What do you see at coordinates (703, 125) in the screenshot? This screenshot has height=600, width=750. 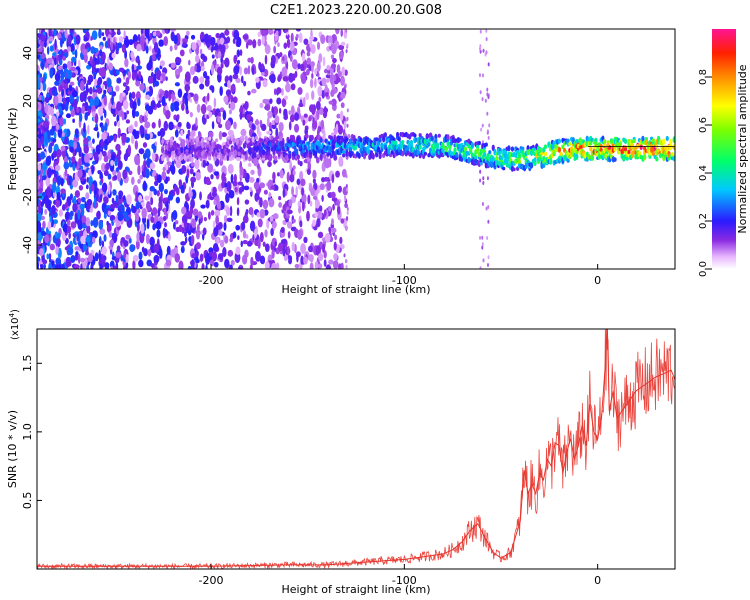 I see `colorbar-tick-label: 0.6` at bounding box center [703, 125].